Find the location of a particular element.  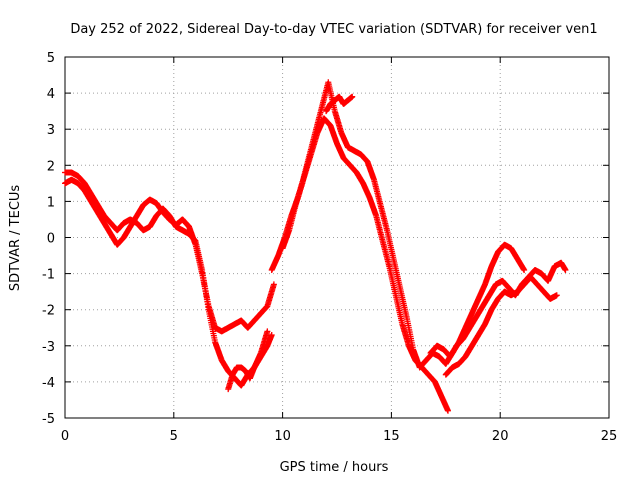

series-rise-c is located at coordinates (339, 104).